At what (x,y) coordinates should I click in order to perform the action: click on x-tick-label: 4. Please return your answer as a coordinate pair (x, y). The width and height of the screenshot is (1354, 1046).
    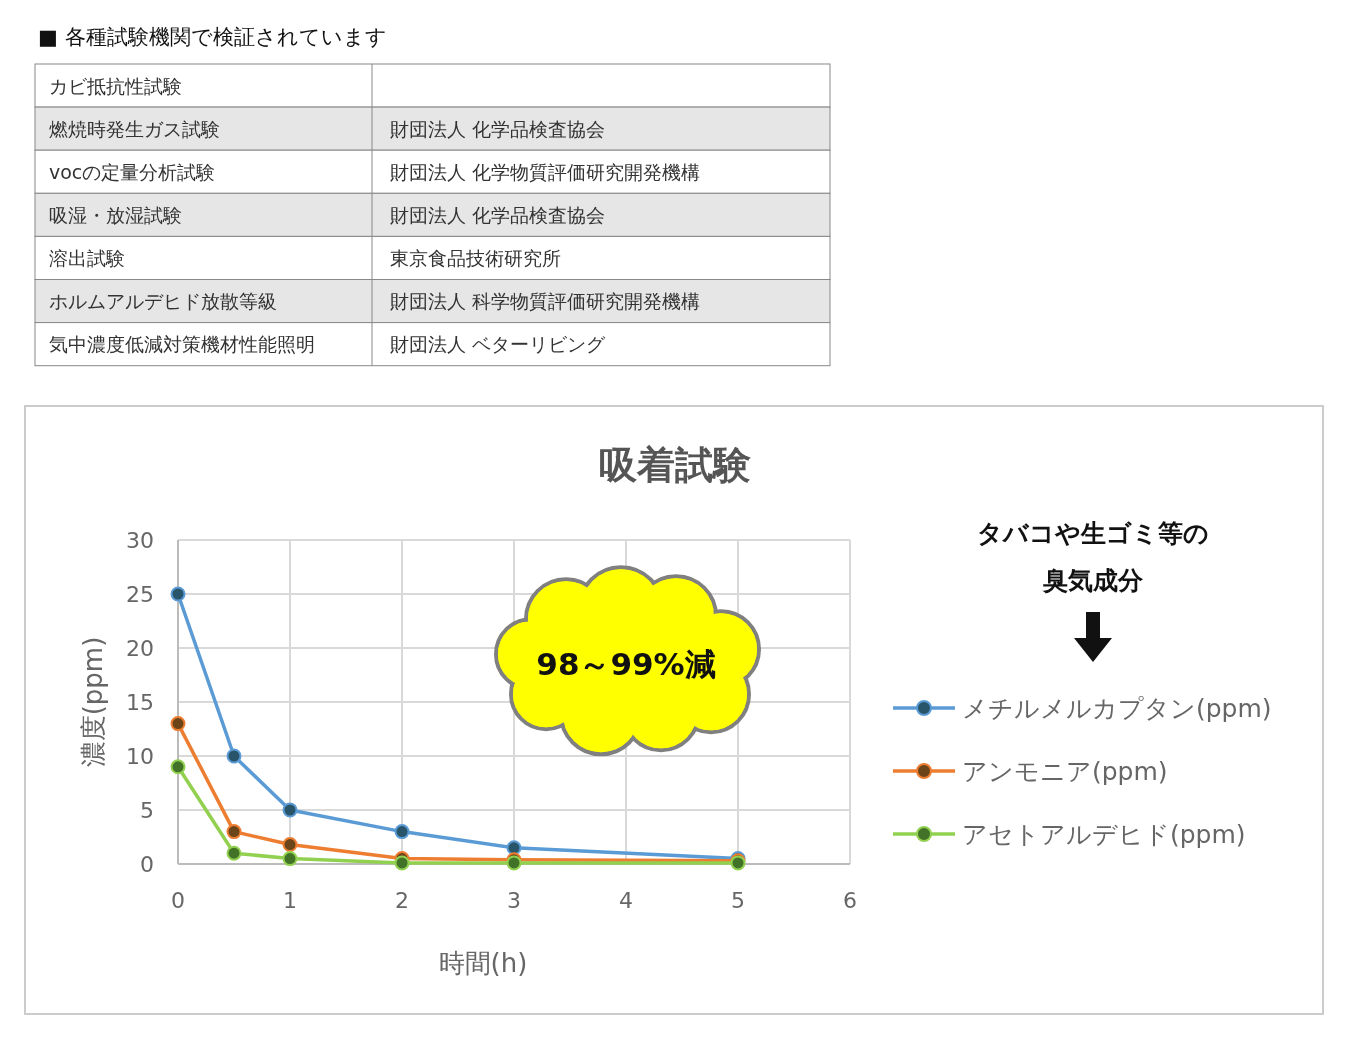
    Looking at the image, I should click on (626, 900).